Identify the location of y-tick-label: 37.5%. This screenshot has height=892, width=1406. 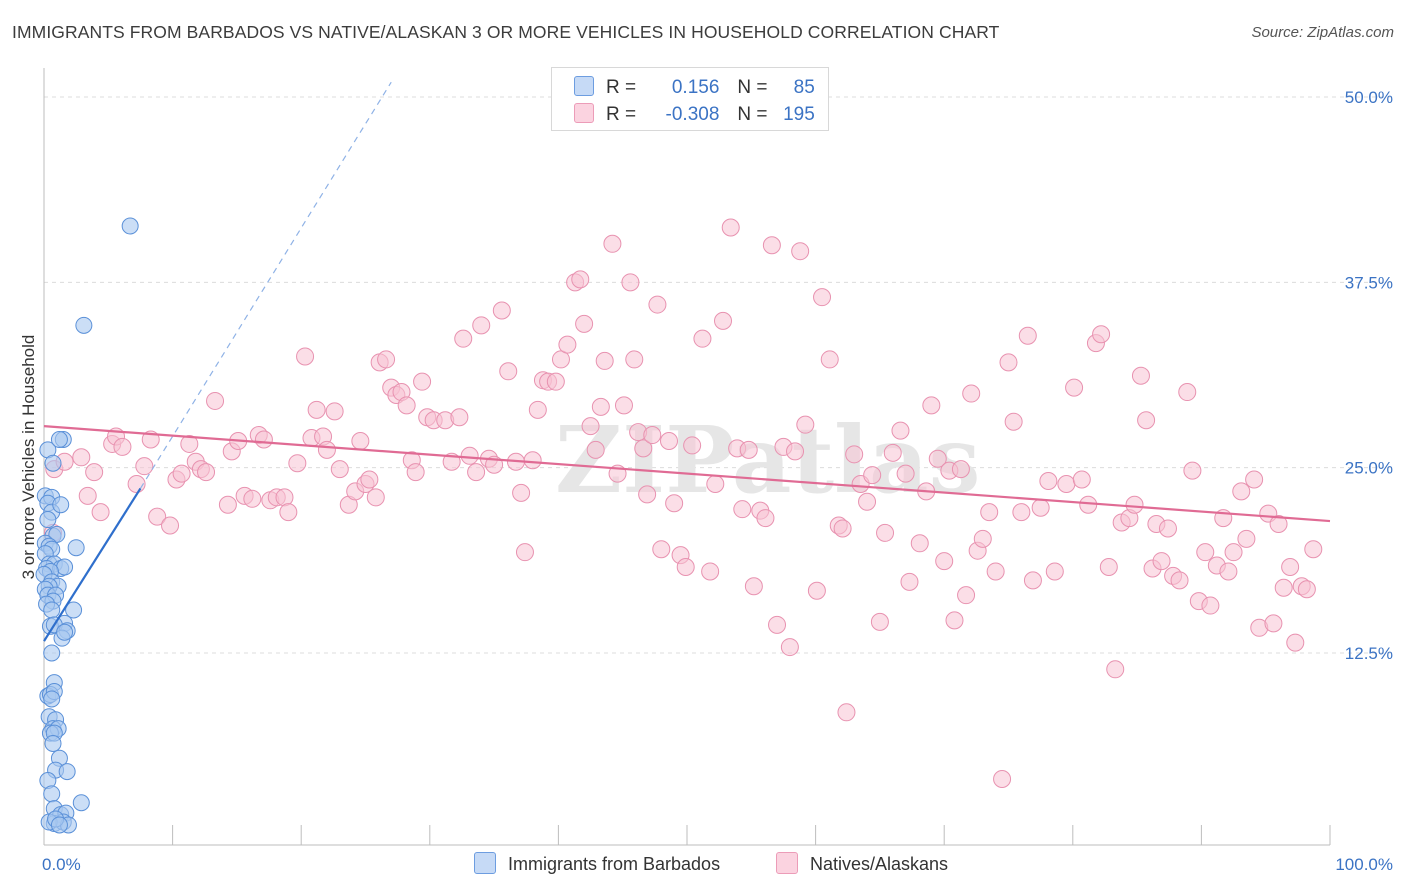
(1369, 282).